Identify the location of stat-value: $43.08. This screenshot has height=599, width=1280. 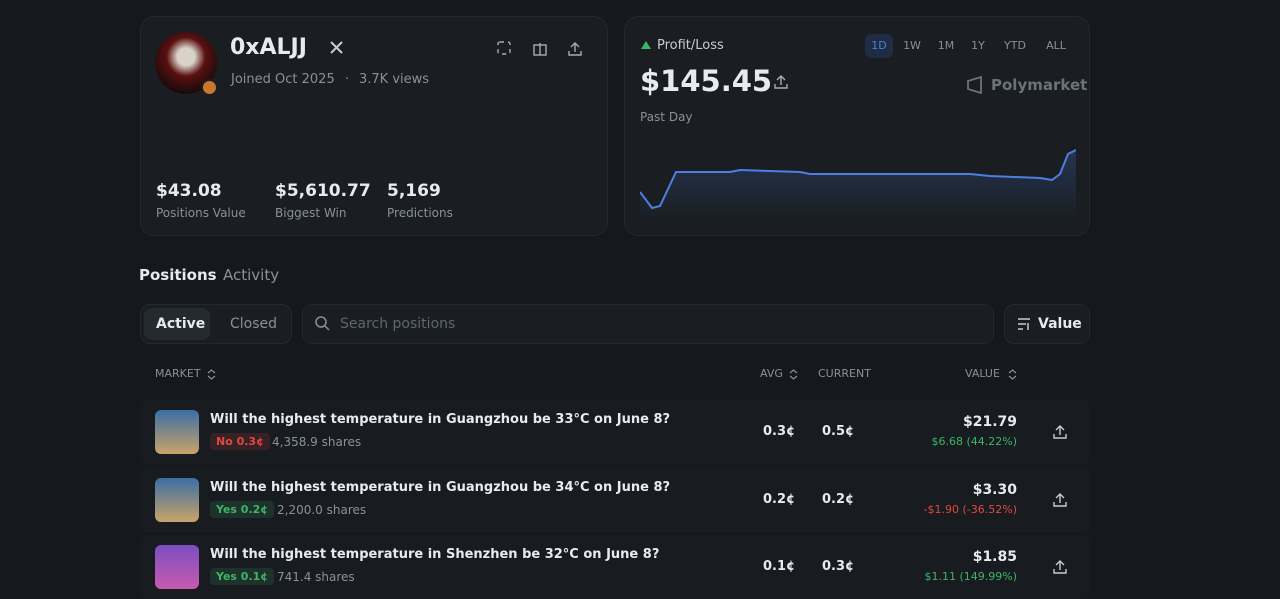
(189, 191).